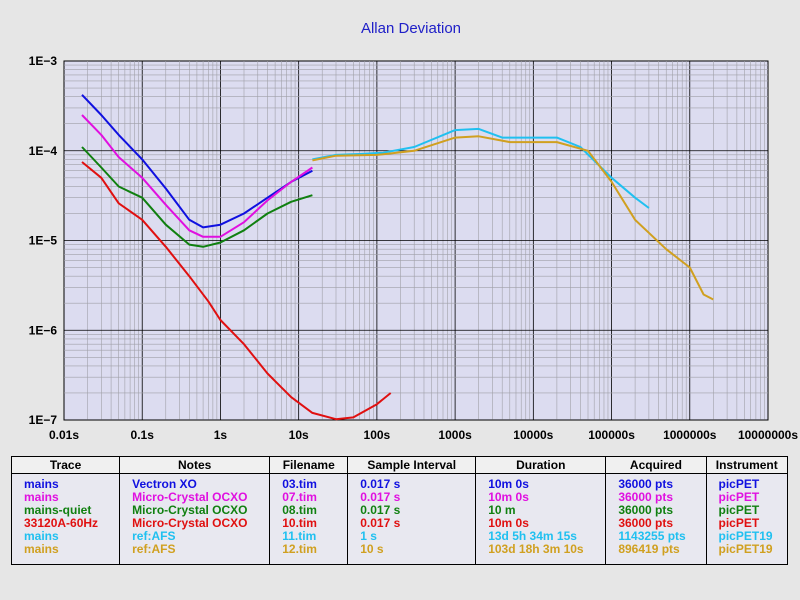  Describe the element at coordinates (541, 510) in the screenshot. I see `legend-cell: 10 m` at that location.